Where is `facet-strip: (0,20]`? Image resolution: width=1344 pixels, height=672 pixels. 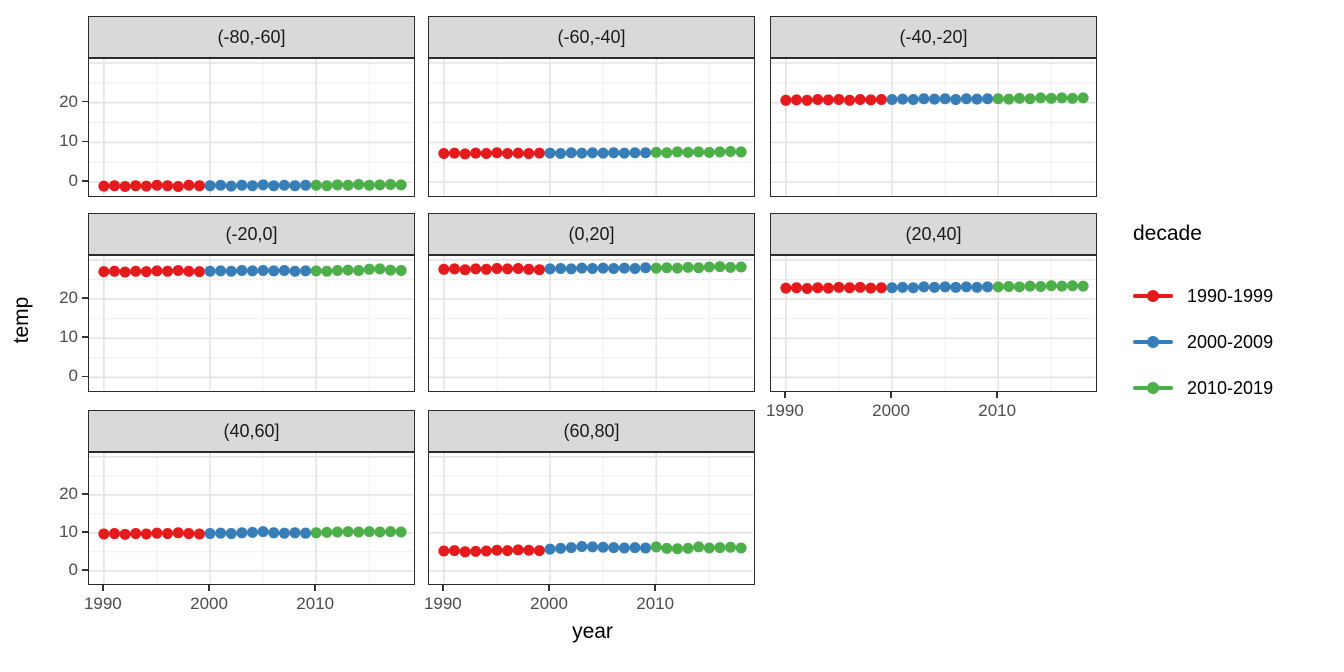 facet-strip: (0,20] is located at coordinates (591, 234).